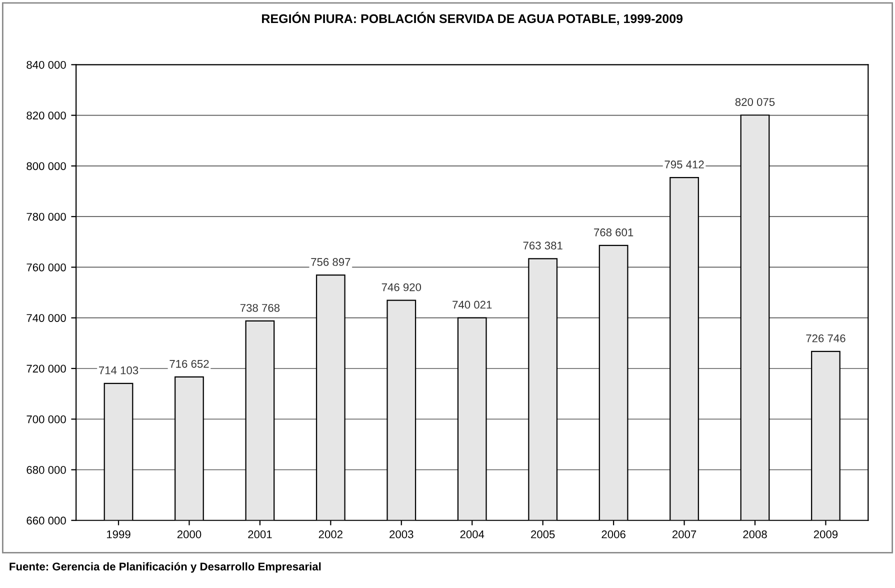  Describe the element at coordinates (614, 534) in the screenshot. I see `x-tick-label: 2006` at that location.